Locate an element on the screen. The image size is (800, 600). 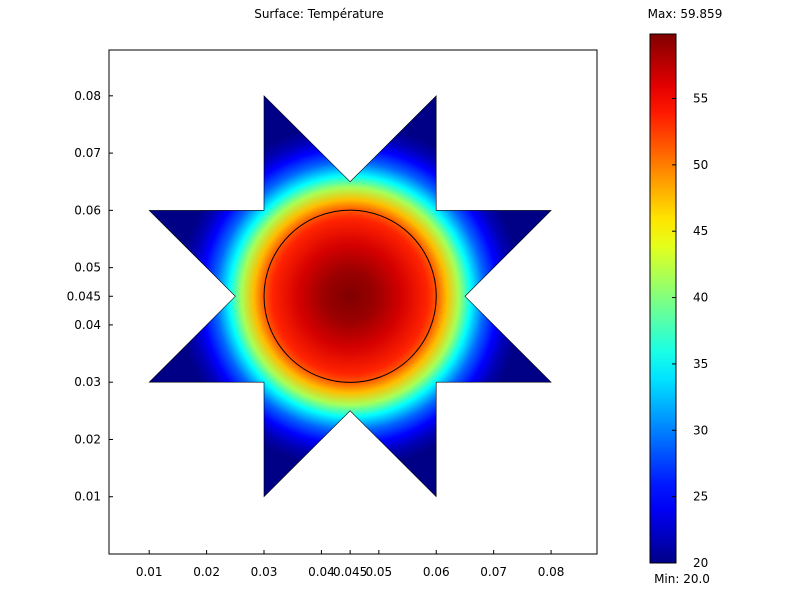
colorbar-tick-label: 50 is located at coordinates (700, 165).